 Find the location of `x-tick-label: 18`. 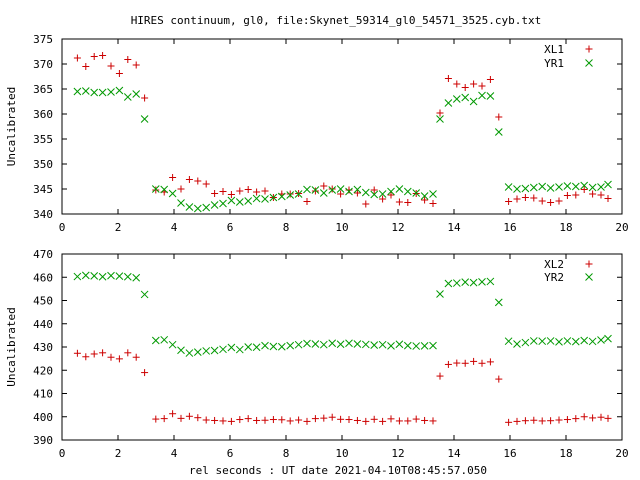

x-tick-label: 18 is located at coordinates (565, 227).